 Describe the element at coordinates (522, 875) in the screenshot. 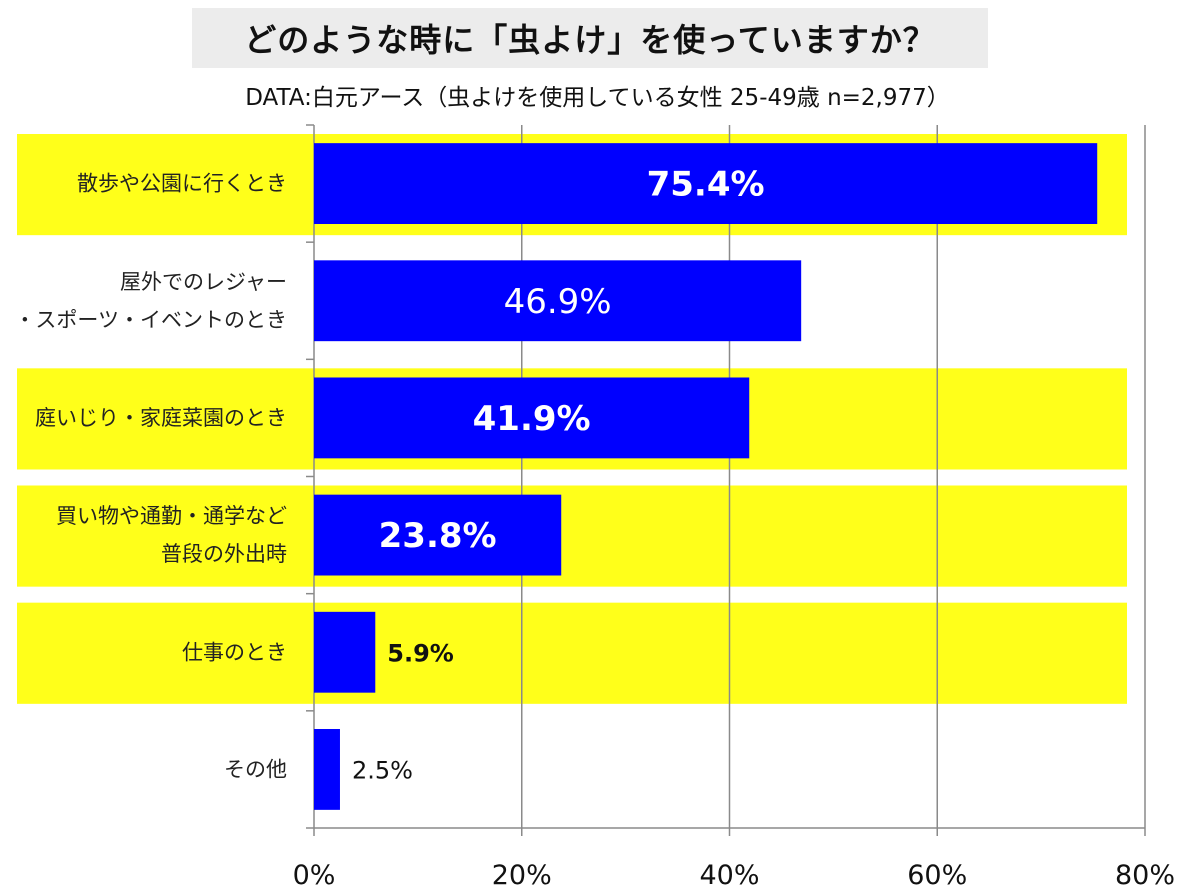

I see `x-tick-label: 20%` at that location.